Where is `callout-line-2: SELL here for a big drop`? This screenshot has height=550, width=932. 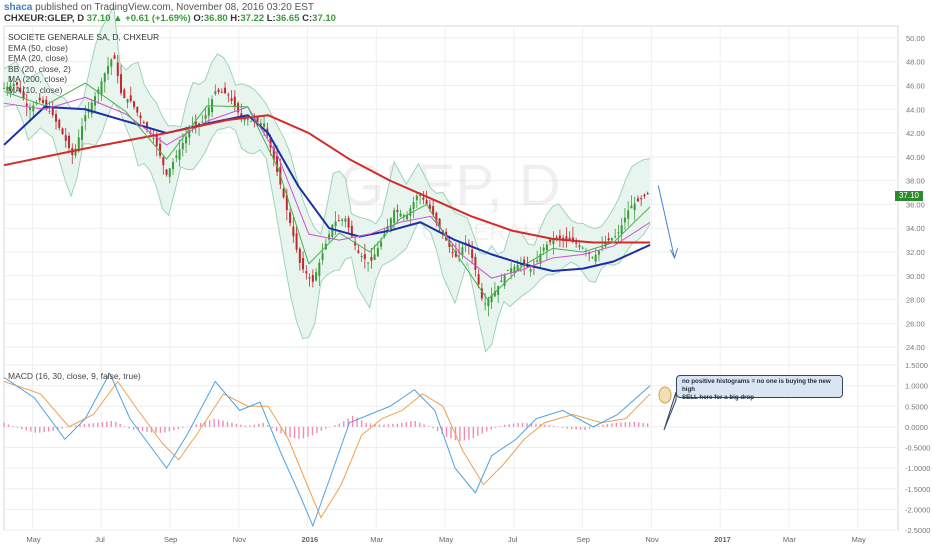 callout-line-2: SELL here for a big drop is located at coordinates (718, 397).